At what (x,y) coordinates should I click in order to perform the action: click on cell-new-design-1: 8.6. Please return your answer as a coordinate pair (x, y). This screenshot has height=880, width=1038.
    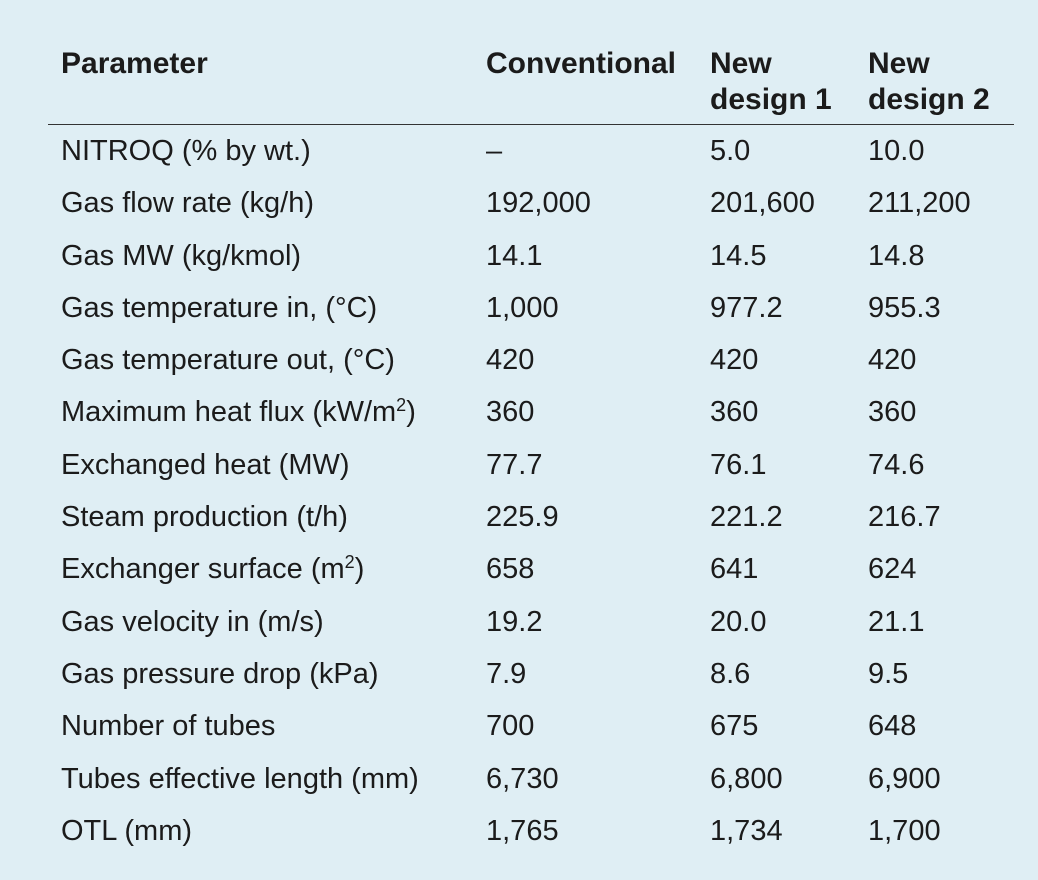
    Looking at the image, I should click on (730, 673).